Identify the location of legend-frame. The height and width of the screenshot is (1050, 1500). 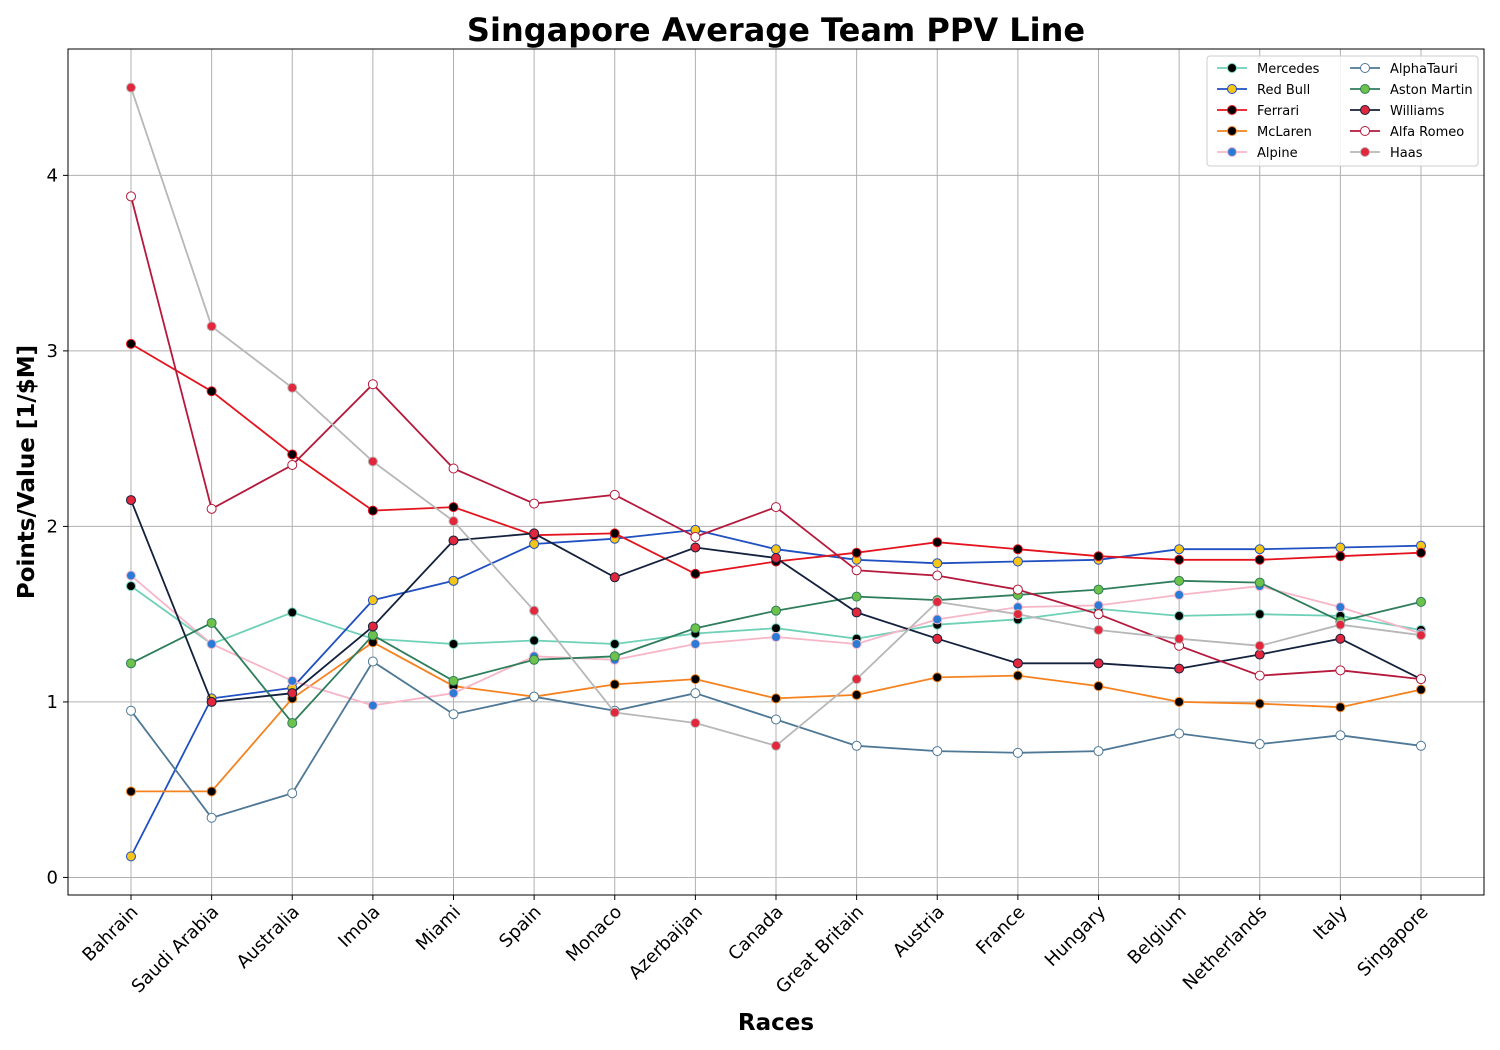
(1342, 111).